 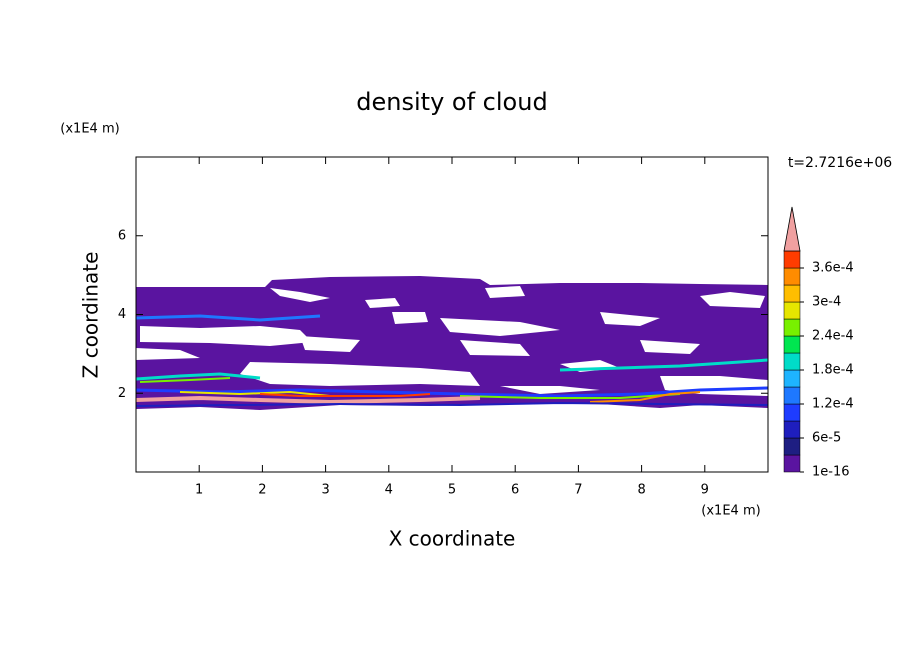 I want to click on y-tick-label: 4, so click(x=122, y=314).